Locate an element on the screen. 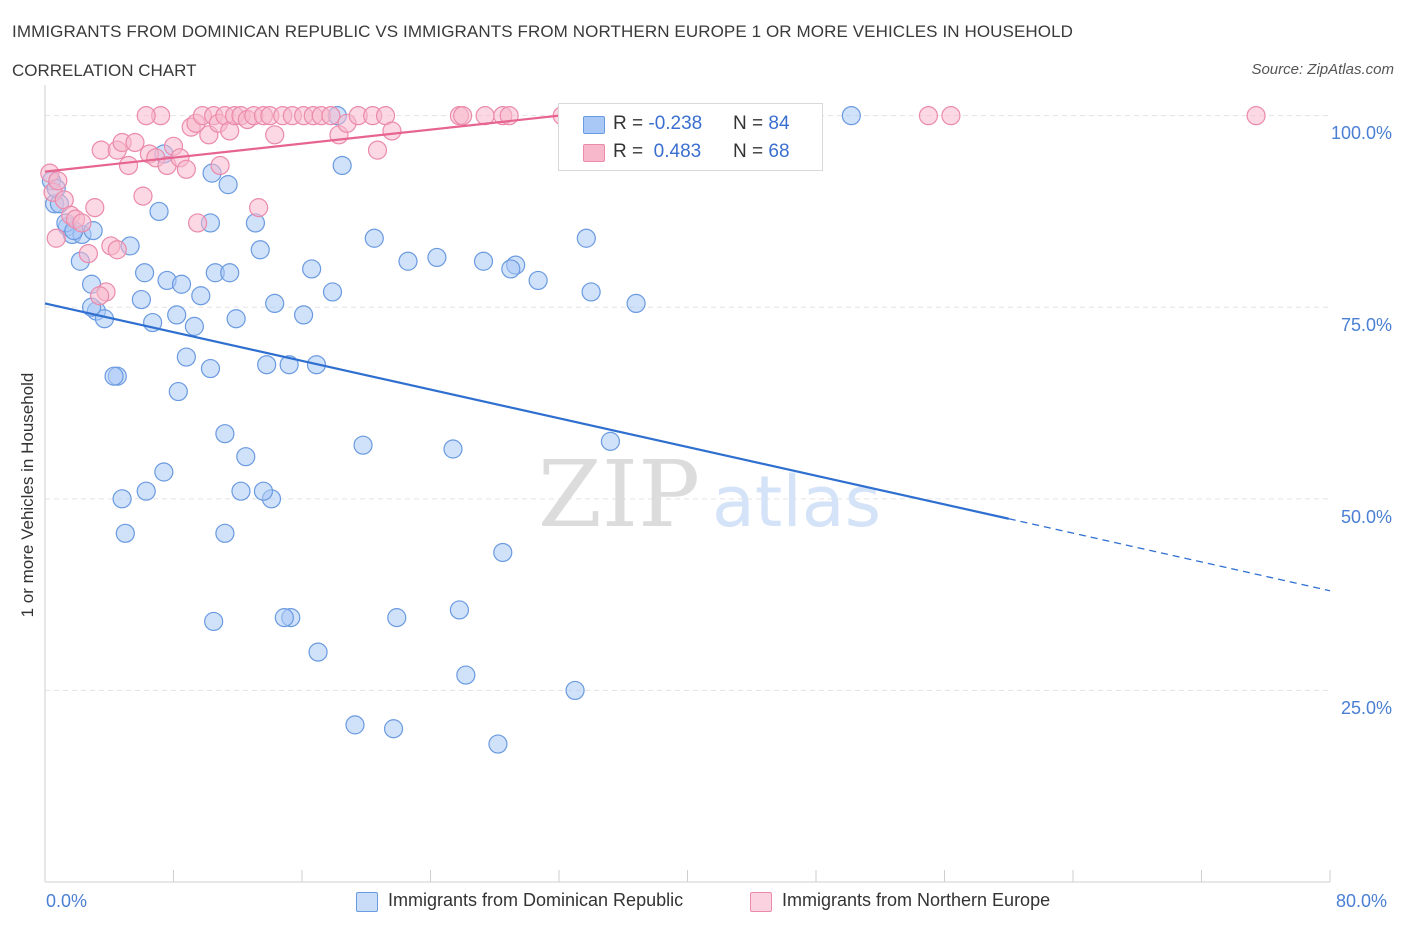 The image size is (1406, 930). source-credit: Source: ZipAtlas.com is located at coordinates (1322, 69).